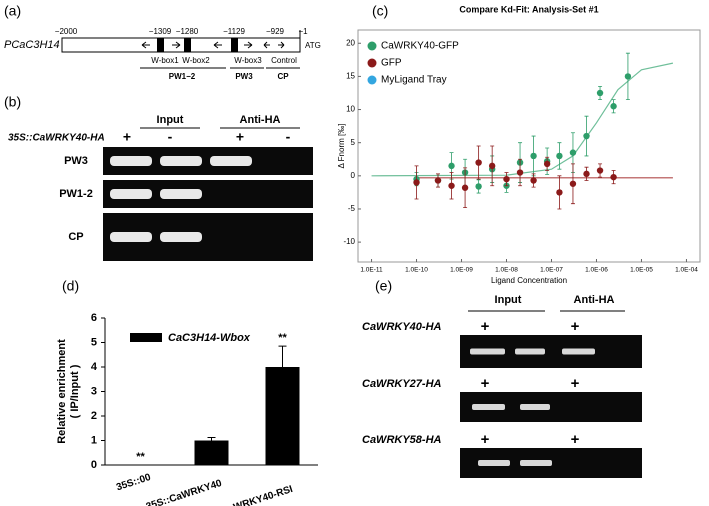 Image resolution: width=709 pixels, height=506 pixels. Describe the element at coordinates (248, 60) in the screenshot. I see `box-label: W-box3` at that location.